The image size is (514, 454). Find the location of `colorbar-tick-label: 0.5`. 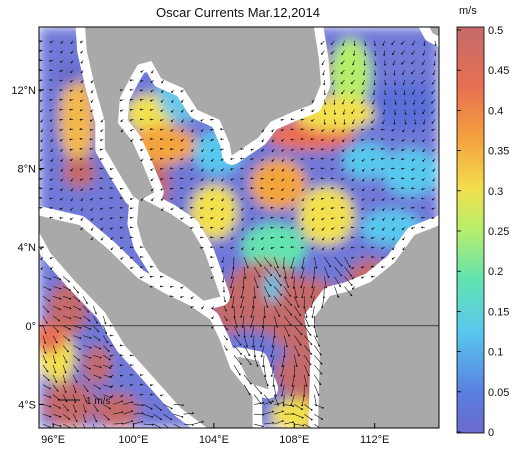

colorbar-tick-label: 0.5 is located at coordinates (495, 31).